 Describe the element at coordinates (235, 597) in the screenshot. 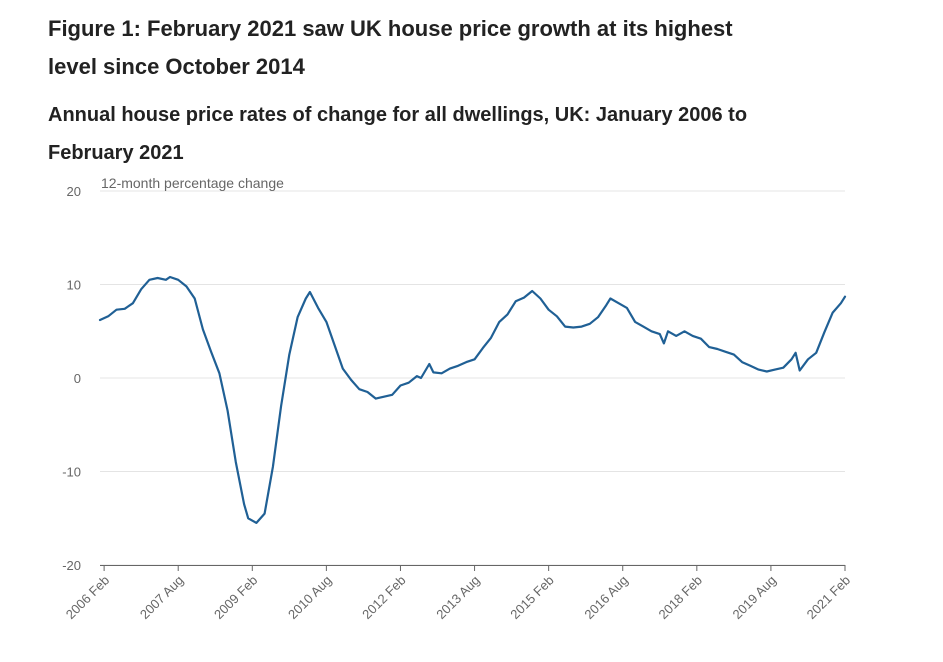

I see `x-tick-label: 2009 Feb` at that location.